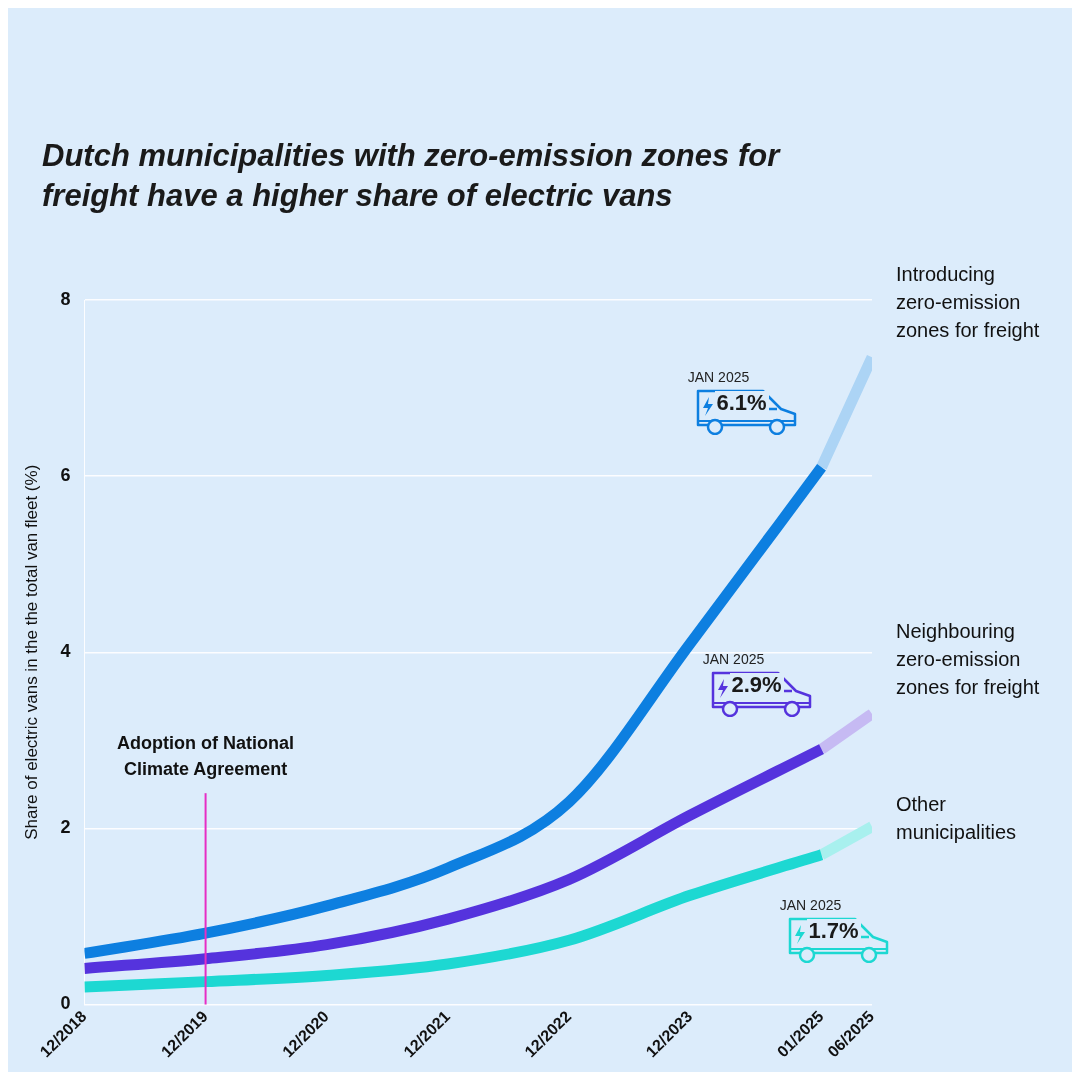 This screenshot has height=1080, width=1080. Describe the element at coordinates (741, 403) in the screenshot. I see `annotation: 6.1%` at that location.